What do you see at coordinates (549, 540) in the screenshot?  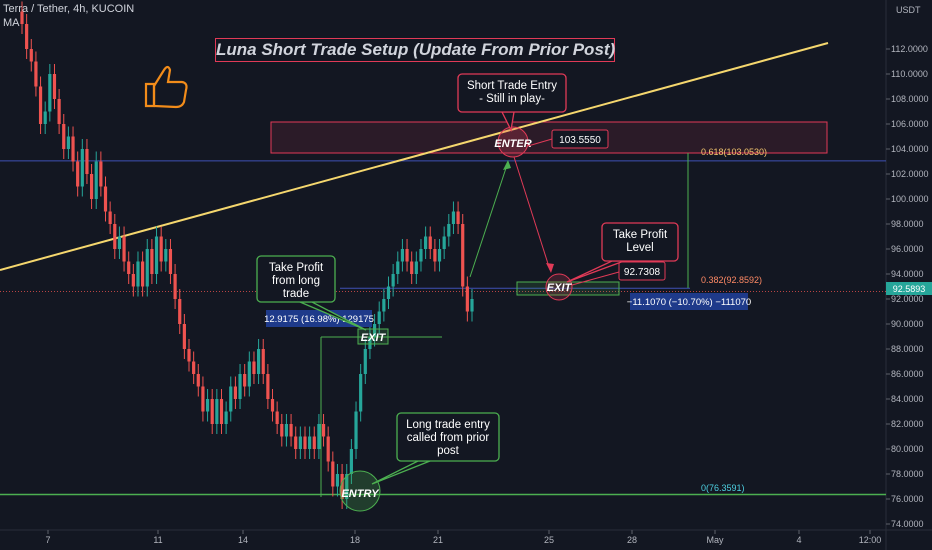 I see `x-tick-label: 25` at bounding box center [549, 540].